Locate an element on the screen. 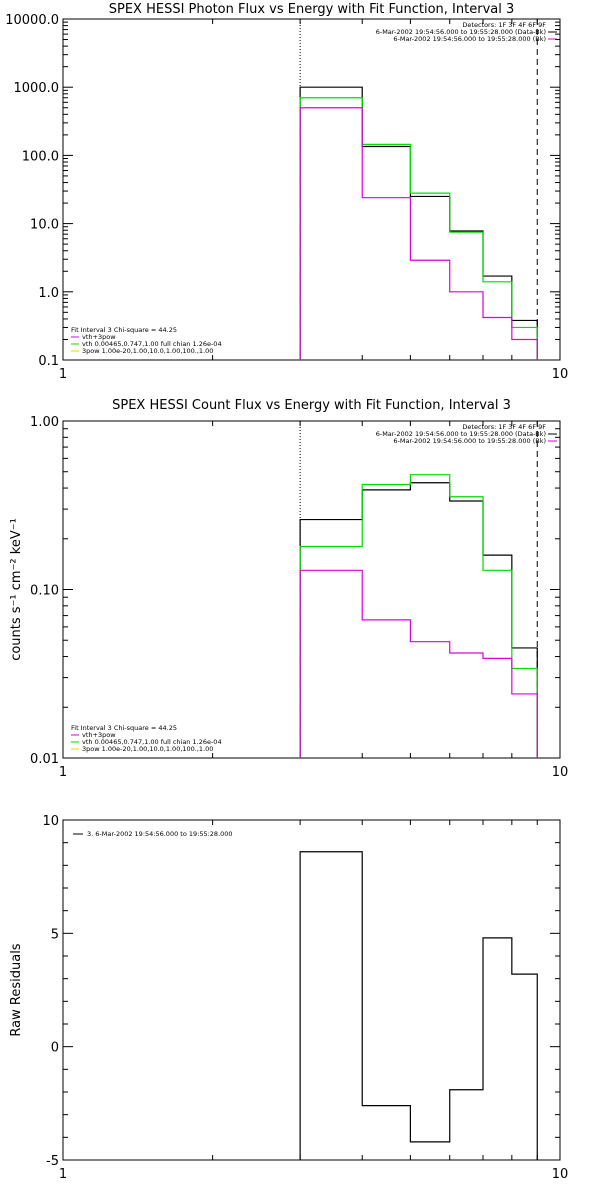  p2-y-tick-label: -5 is located at coordinates (52, 1161).